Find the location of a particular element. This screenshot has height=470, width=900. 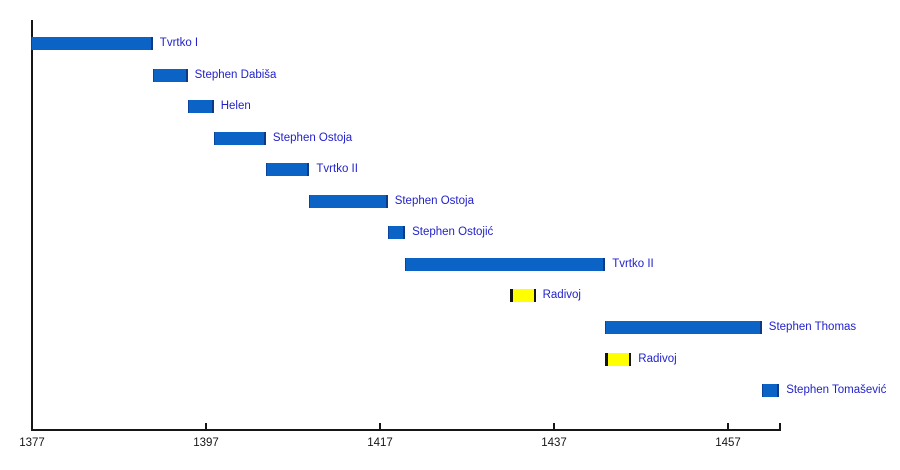

x-tick-label: 1457 is located at coordinates (728, 443).